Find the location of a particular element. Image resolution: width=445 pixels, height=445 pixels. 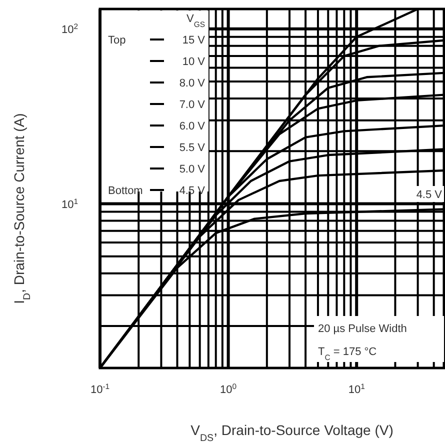

y-tick-label: 10$^{2}$ is located at coordinates (69, 28).